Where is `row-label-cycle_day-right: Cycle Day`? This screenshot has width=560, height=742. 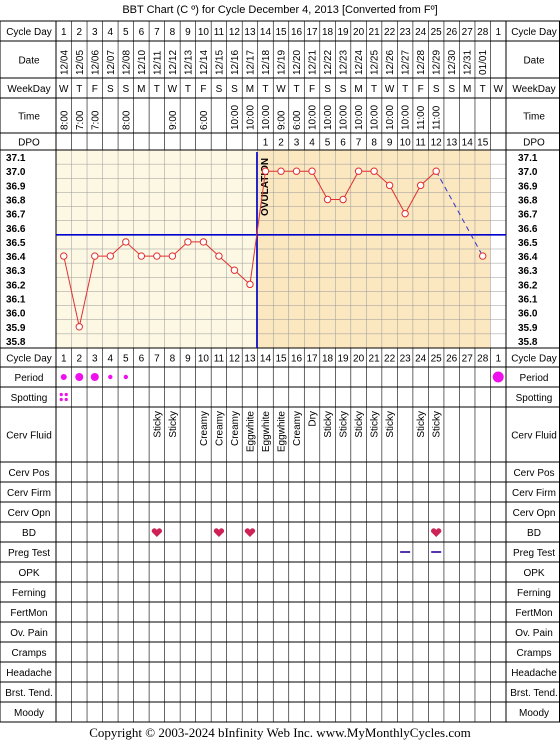
row-label-cycle_day-right: Cycle Day is located at coordinates (534, 32).